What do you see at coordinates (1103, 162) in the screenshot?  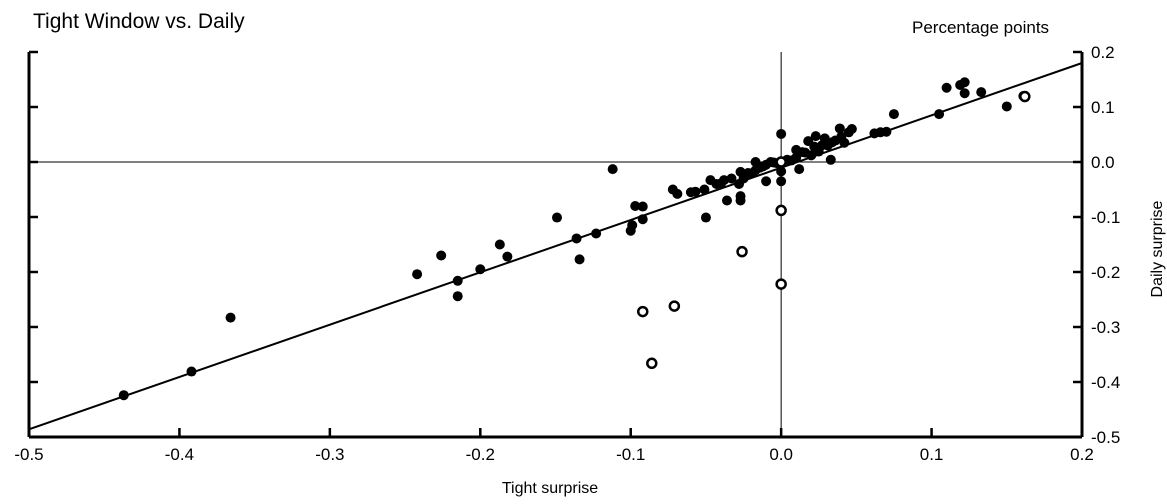 I see `y-tick-label: 0.0` at bounding box center [1103, 162].